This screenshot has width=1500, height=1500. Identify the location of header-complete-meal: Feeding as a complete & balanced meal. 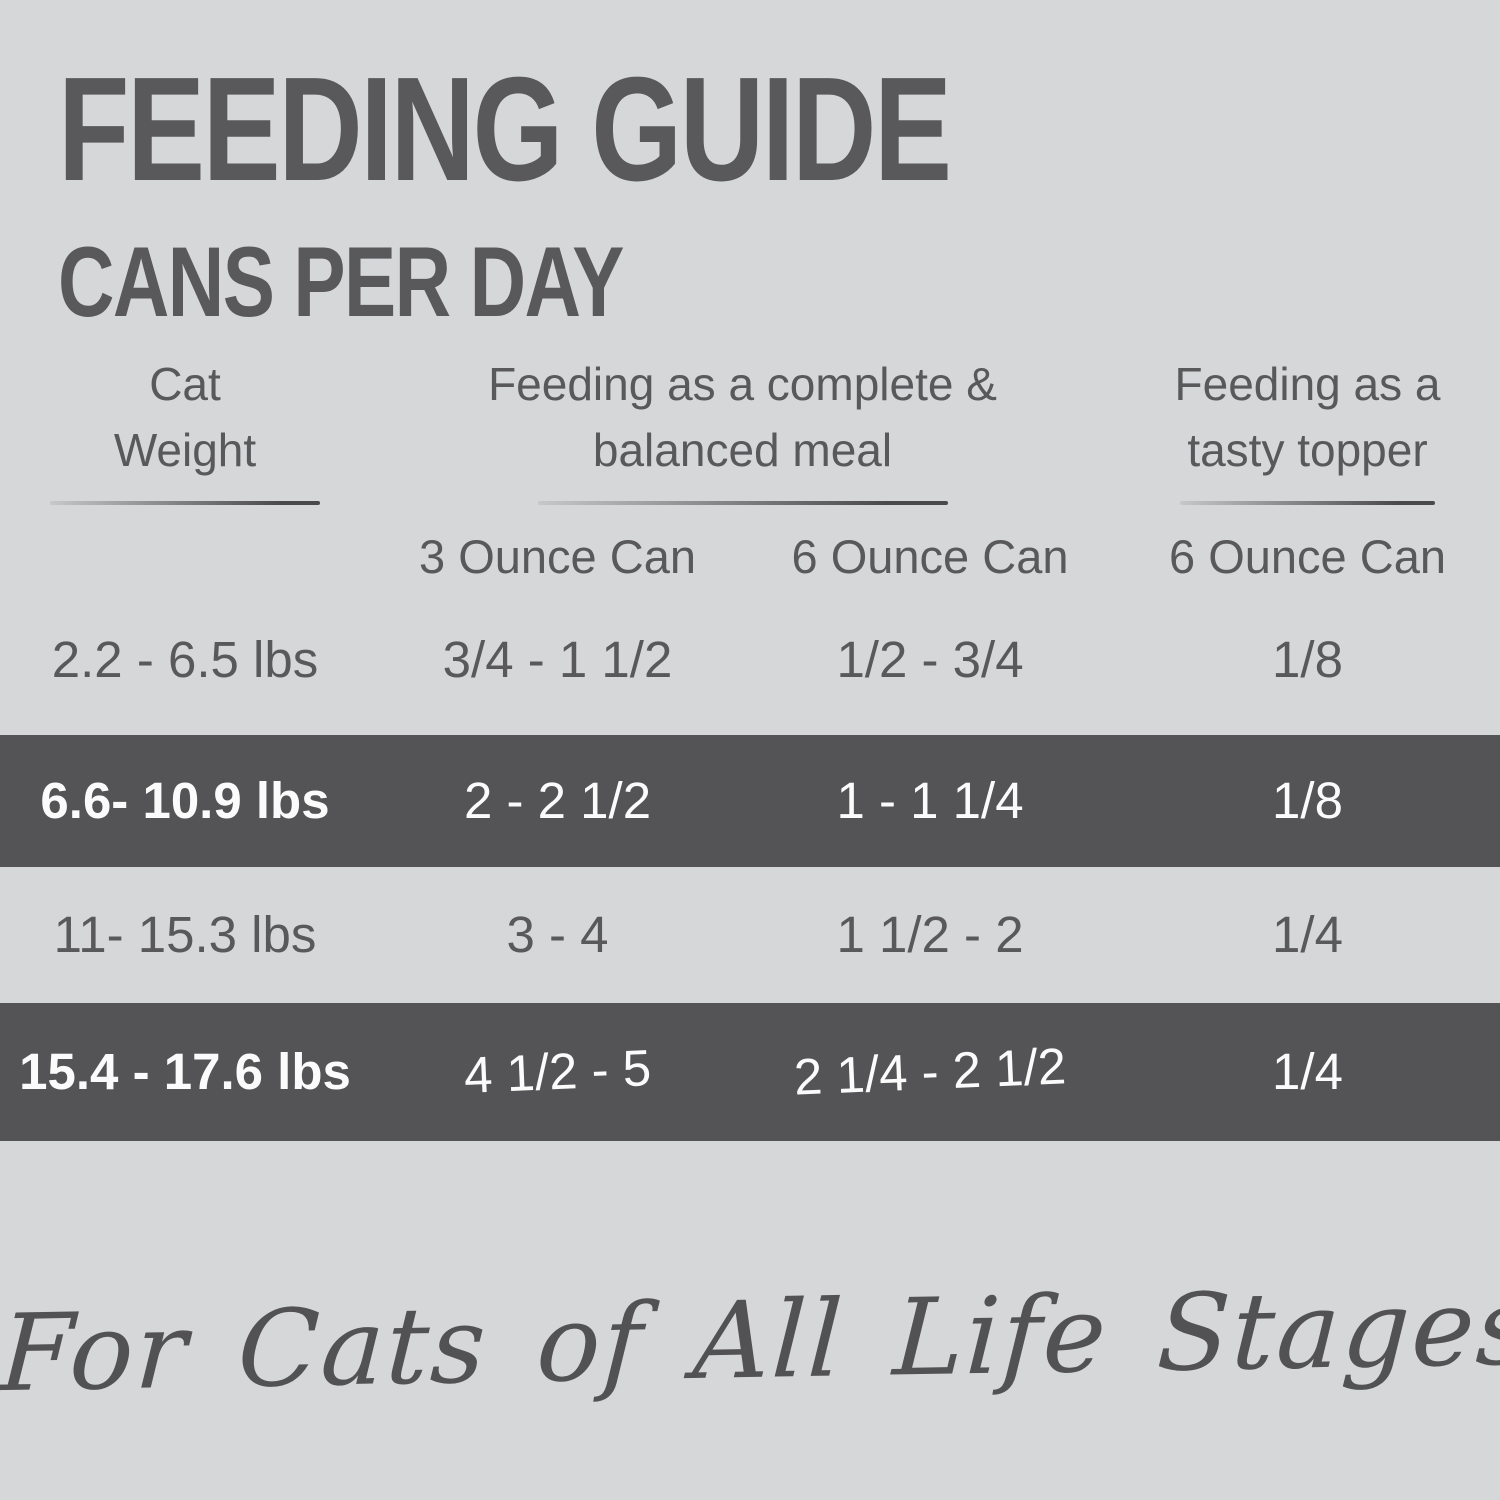
(742, 428).